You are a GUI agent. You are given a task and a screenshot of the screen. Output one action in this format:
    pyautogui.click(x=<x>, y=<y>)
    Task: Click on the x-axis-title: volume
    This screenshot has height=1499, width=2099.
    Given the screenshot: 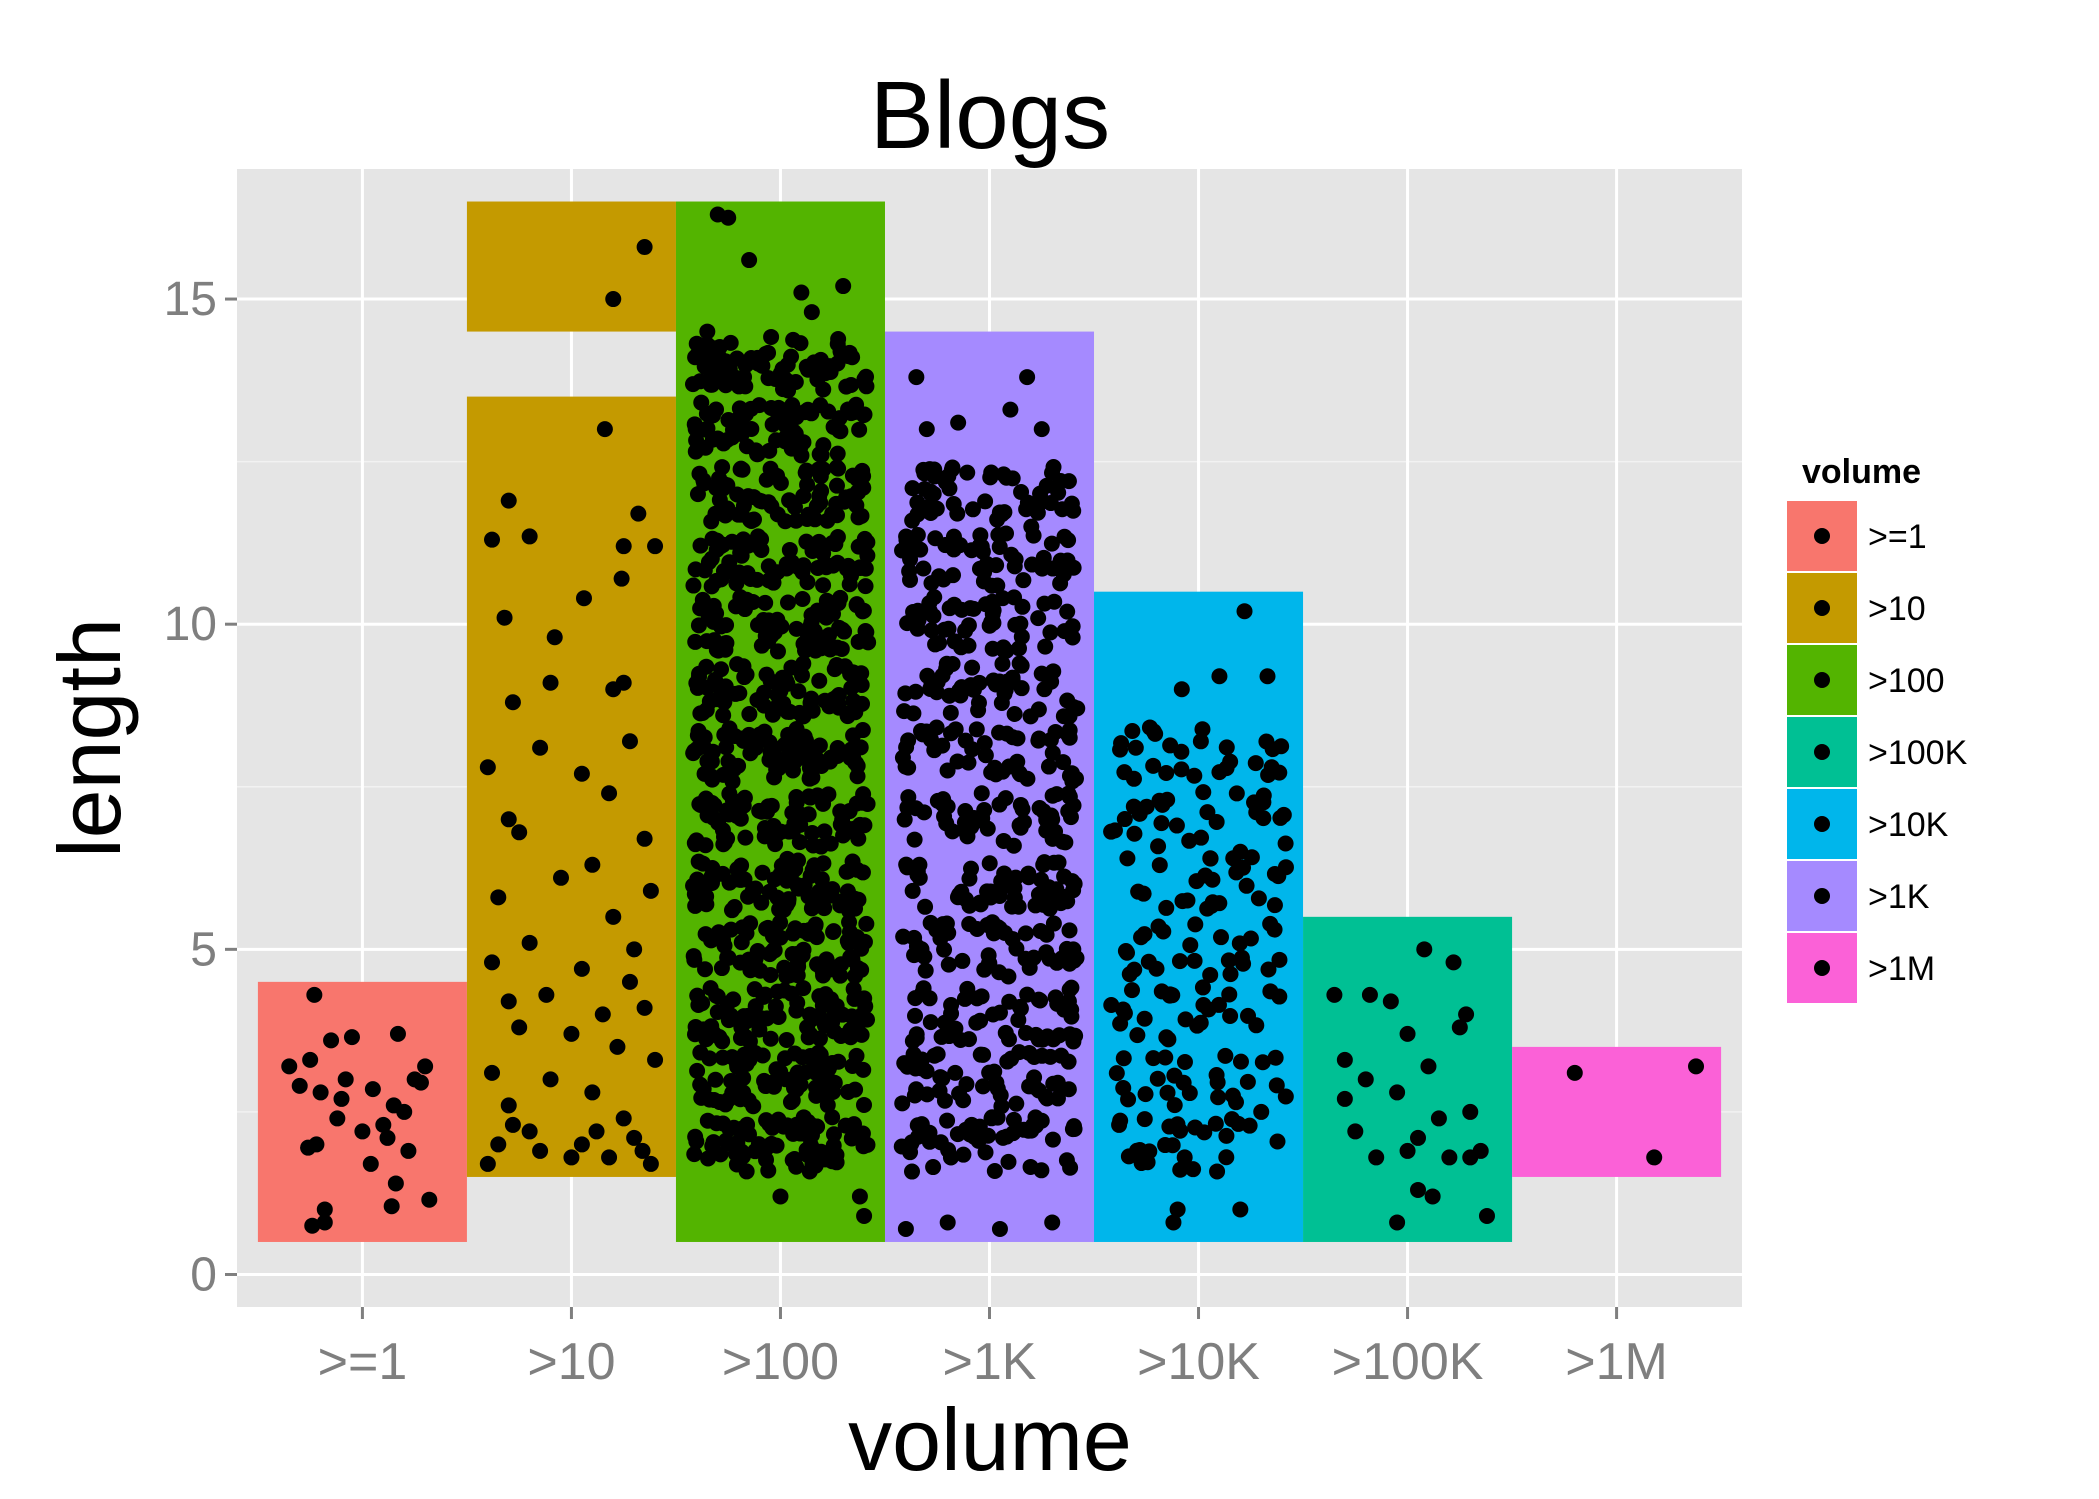 What is the action you would take?
    pyautogui.click(x=990, y=1439)
    